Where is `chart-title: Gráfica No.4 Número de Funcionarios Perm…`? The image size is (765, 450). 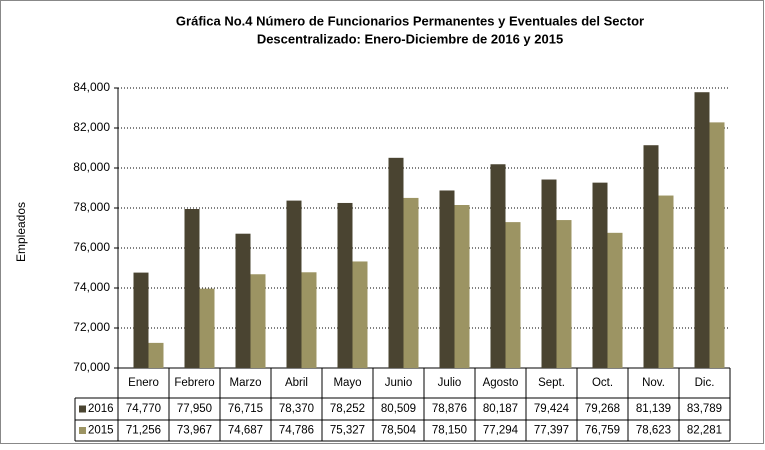 chart-title: Gráfica No.4 Número de Funcionarios Perm… is located at coordinates (410, 20).